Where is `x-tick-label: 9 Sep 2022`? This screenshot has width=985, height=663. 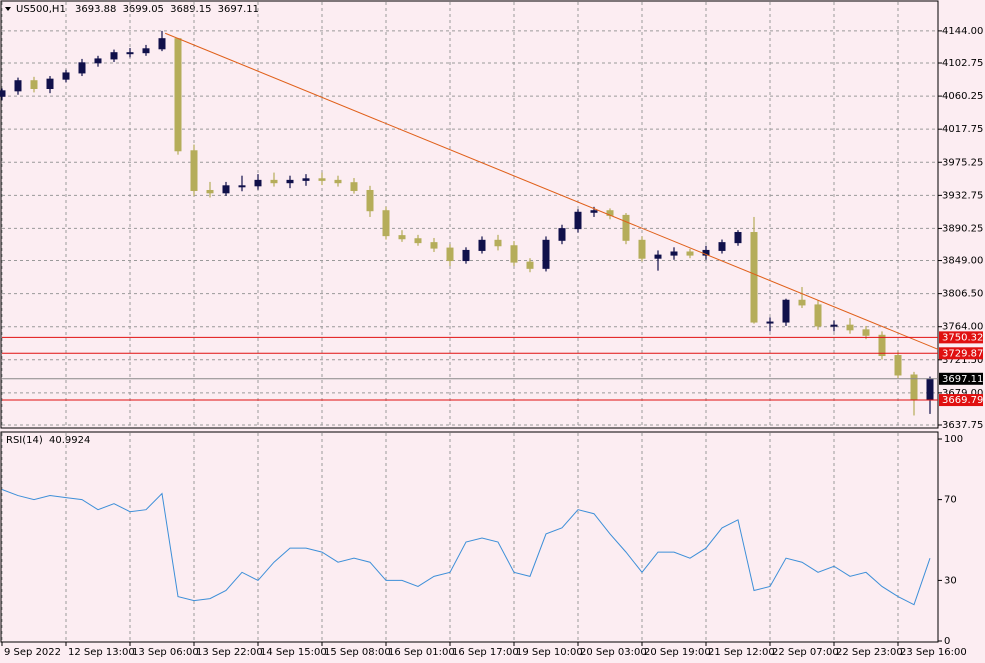 x-tick-label: 9 Sep 2022 is located at coordinates (32, 652).